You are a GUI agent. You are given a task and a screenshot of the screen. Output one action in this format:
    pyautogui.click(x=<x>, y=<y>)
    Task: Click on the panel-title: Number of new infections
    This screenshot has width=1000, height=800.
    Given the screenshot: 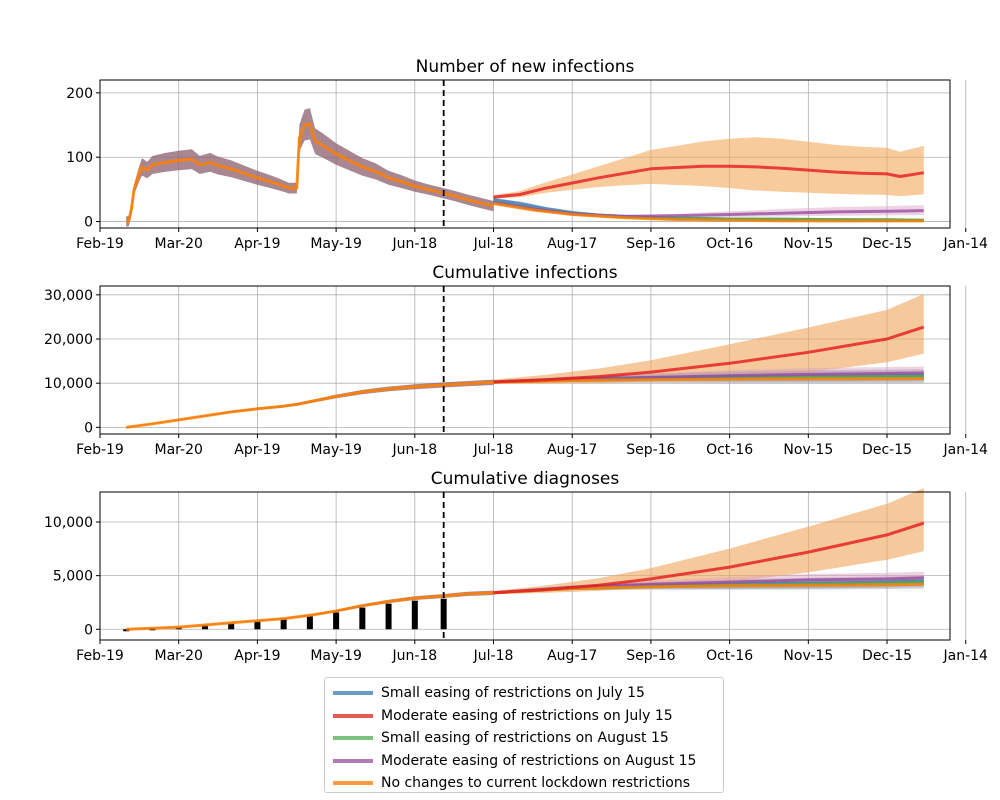 What is the action you would take?
    pyautogui.click(x=525, y=67)
    